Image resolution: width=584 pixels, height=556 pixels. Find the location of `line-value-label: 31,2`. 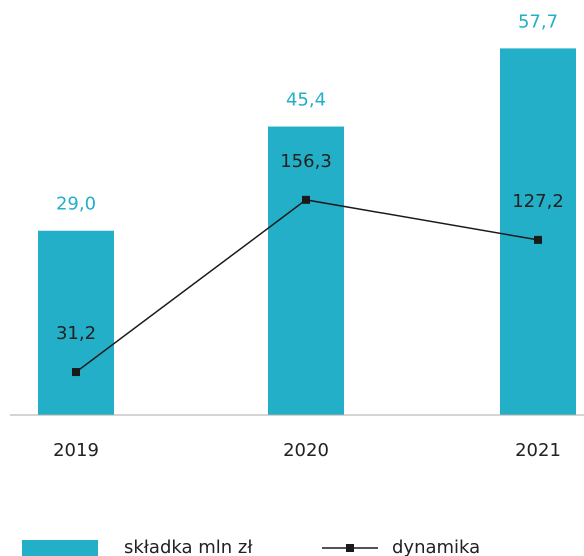

line-value-label: 31,2 is located at coordinates (76, 333).